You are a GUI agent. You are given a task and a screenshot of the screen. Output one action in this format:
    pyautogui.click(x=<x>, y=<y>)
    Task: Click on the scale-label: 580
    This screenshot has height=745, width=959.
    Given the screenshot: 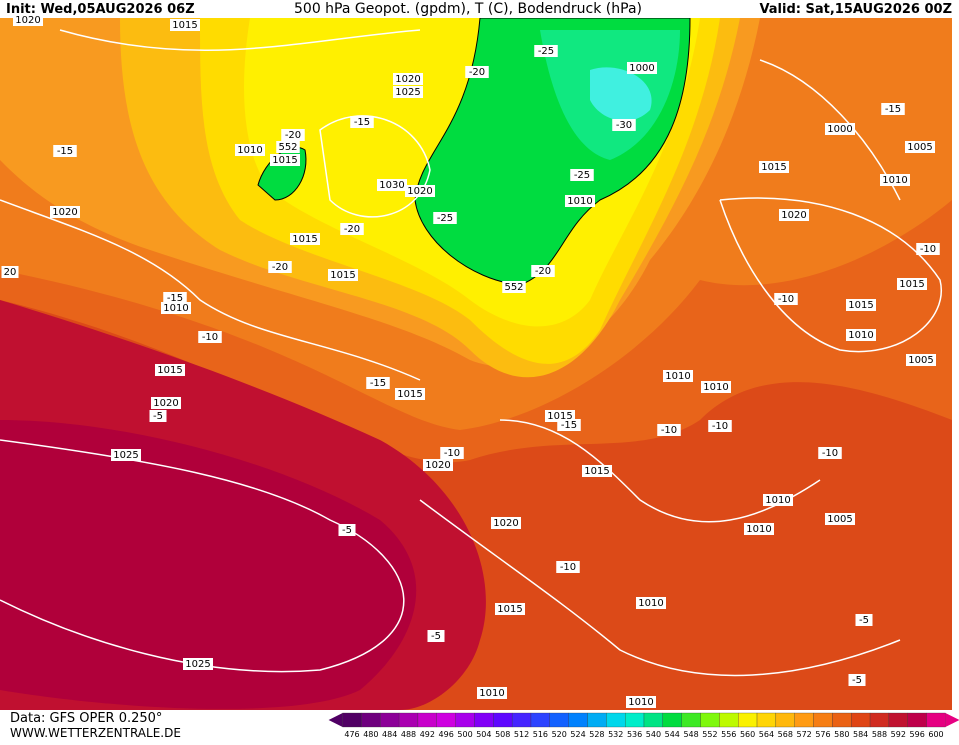 What is the action you would take?
    pyautogui.click(x=841, y=734)
    